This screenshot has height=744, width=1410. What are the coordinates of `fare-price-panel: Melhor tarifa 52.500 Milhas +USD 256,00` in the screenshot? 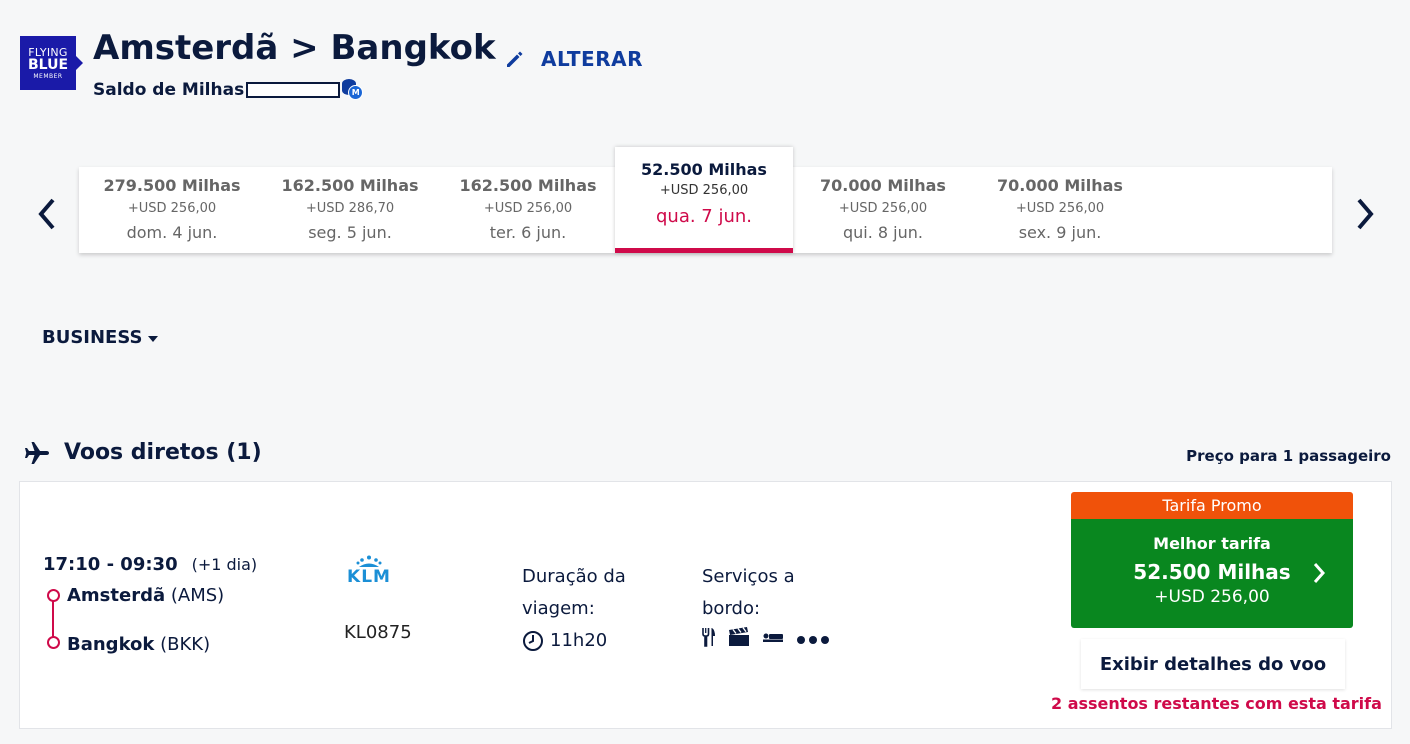 It's located at (1212, 573).